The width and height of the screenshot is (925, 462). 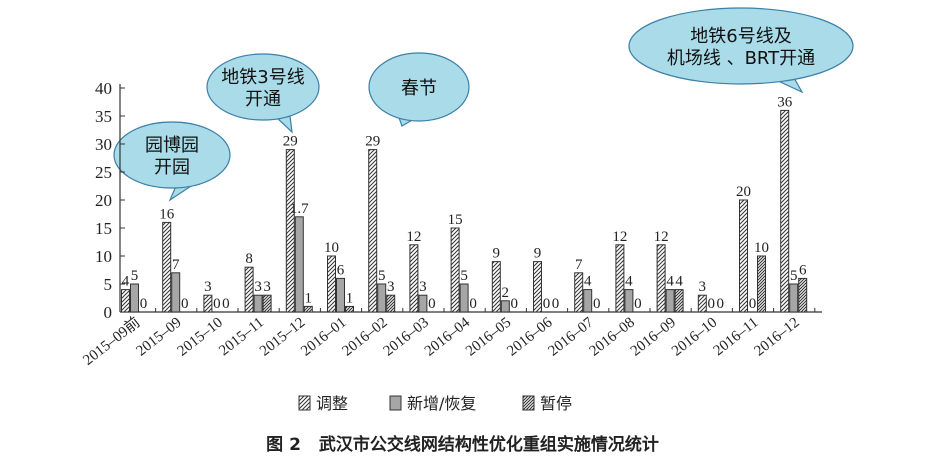 I want to click on x-tick-label: 2016–06, so click(x=530, y=336).